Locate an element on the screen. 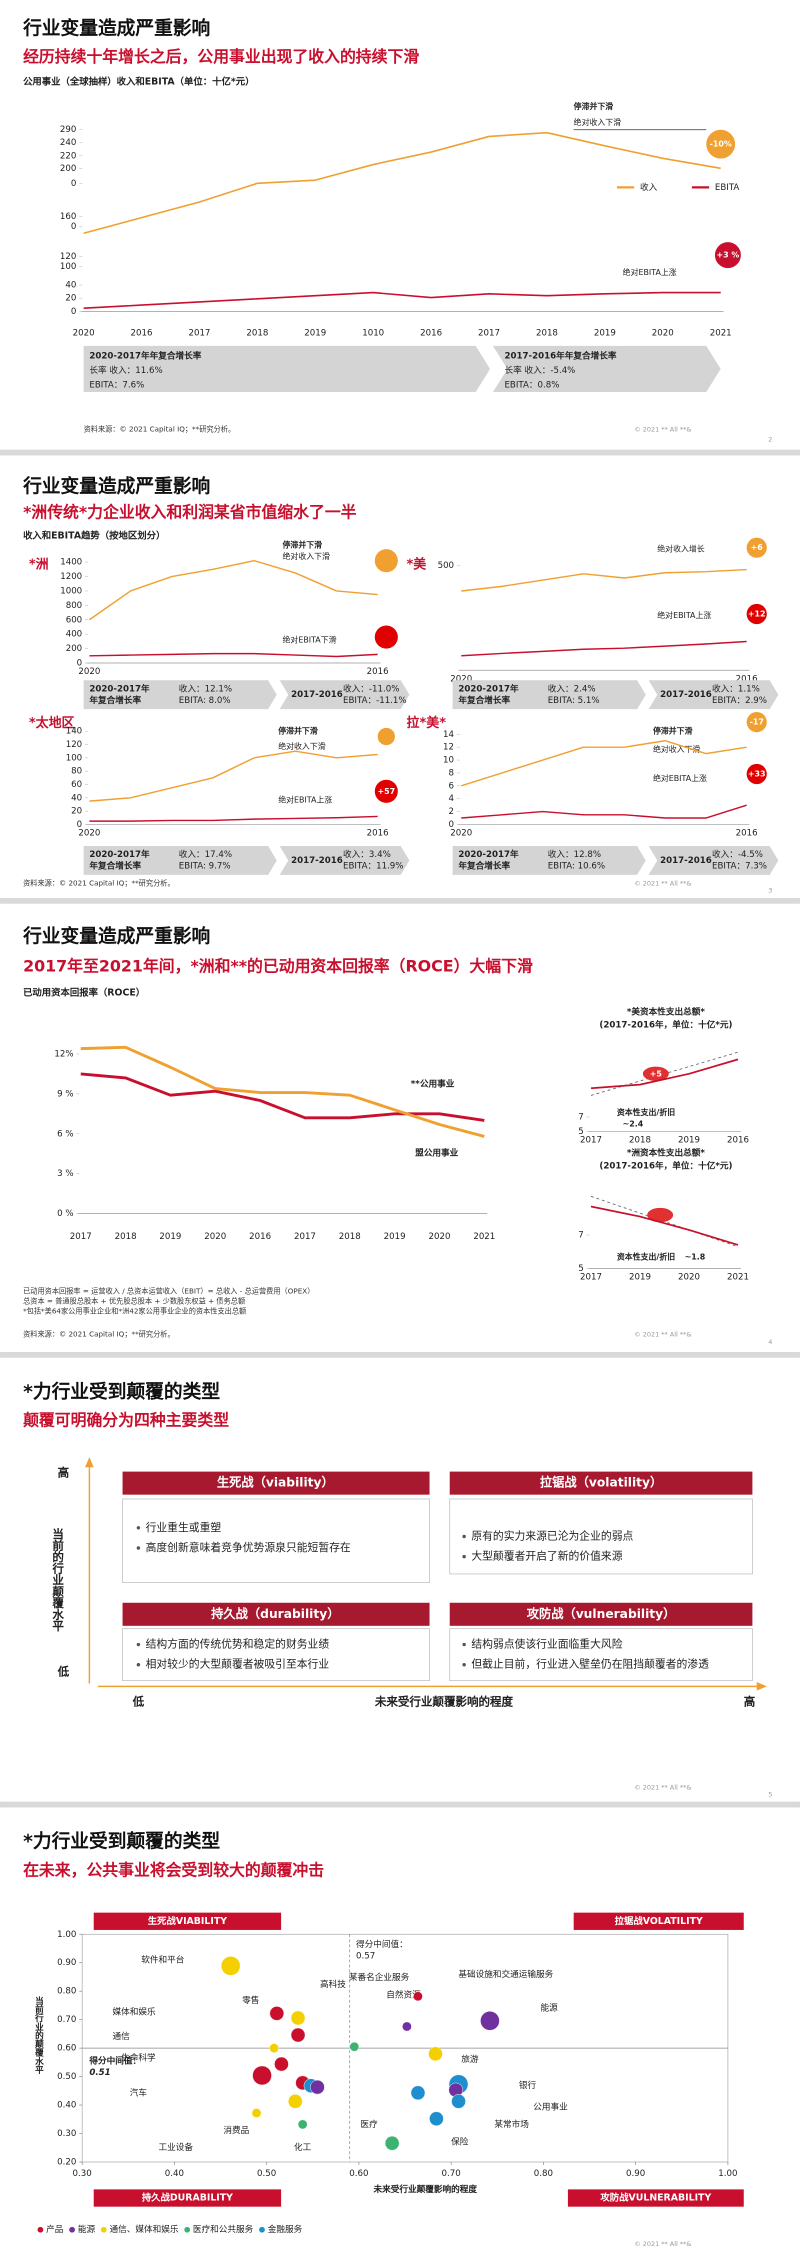 The image size is (800, 2259). y-tick-label: 1400 is located at coordinates (71, 563).